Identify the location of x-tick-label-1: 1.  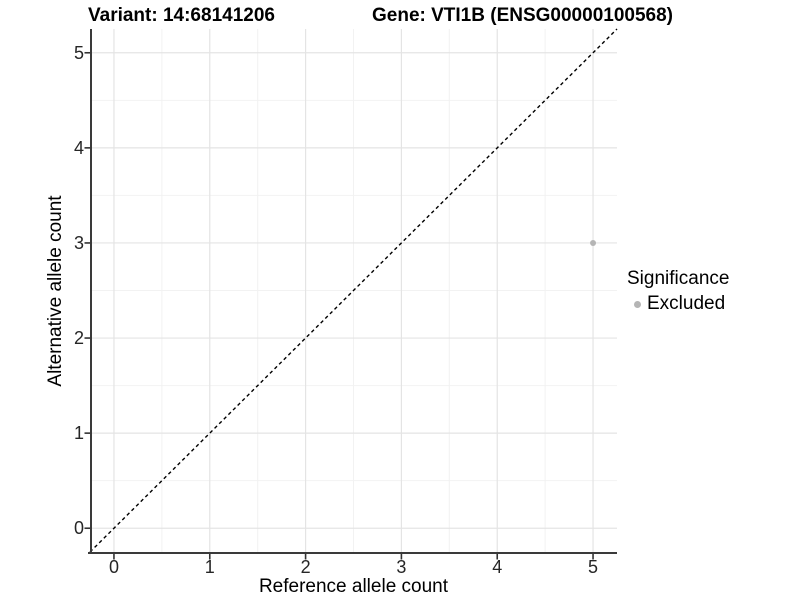
(209, 567).